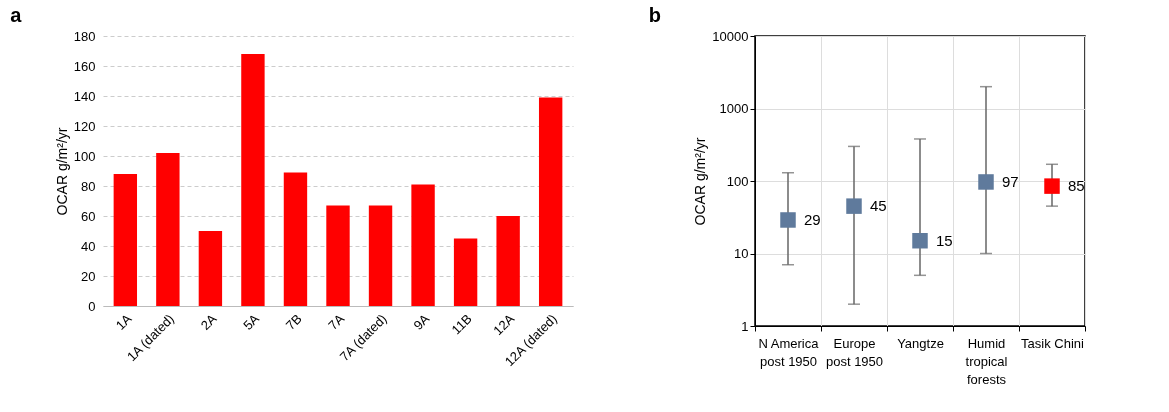 The height and width of the screenshot is (412, 1169). Describe the element at coordinates (812, 219) in the screenshot. I see `data-label: 29` at that location.